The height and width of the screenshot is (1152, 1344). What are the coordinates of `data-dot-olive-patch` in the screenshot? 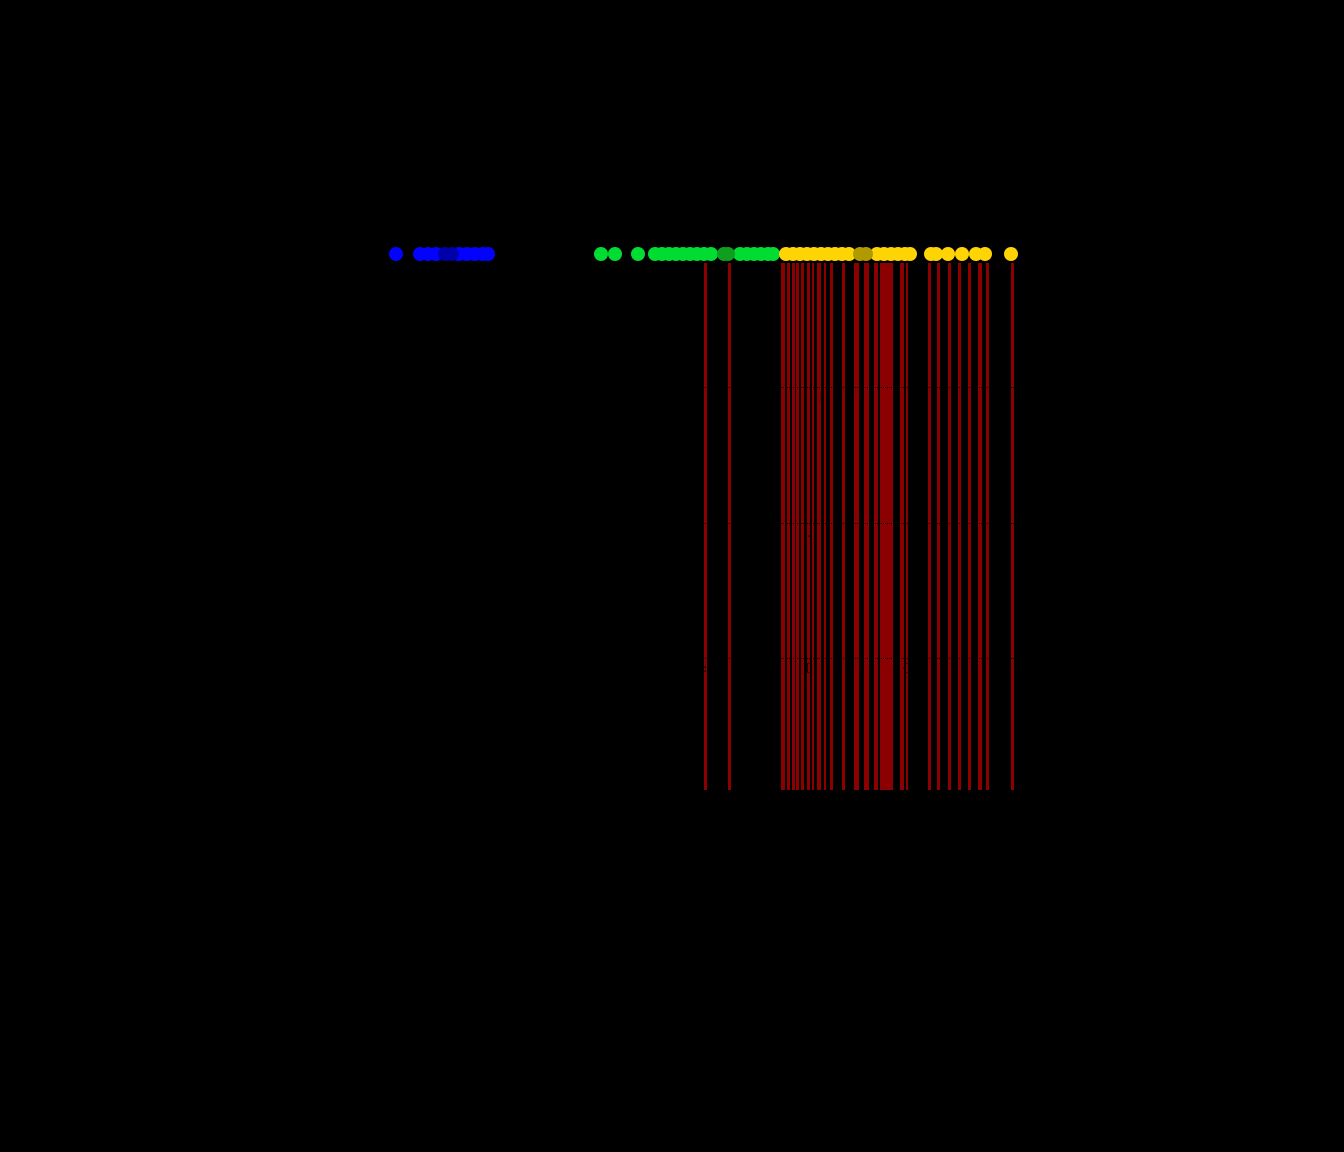 It's located at (866, 254).